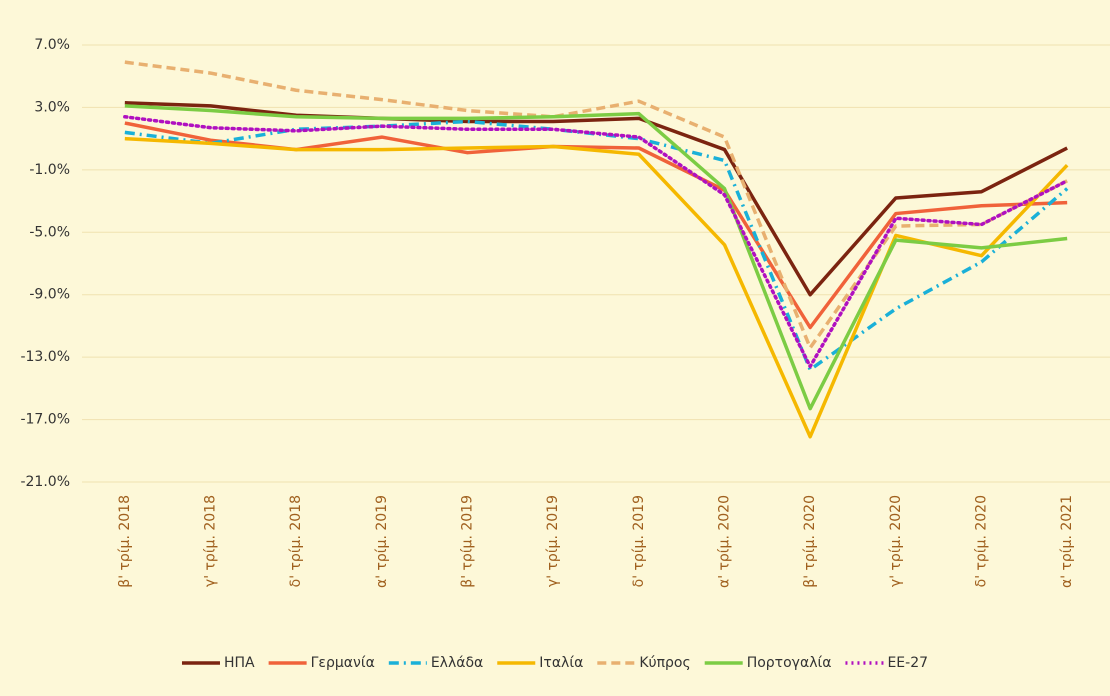 This screenshot has width=1110, height=696. Describe the element at coordinates (382, 541) in the screenshot. I see `x-tick-label: α' τρίμ. 2019` at that location.